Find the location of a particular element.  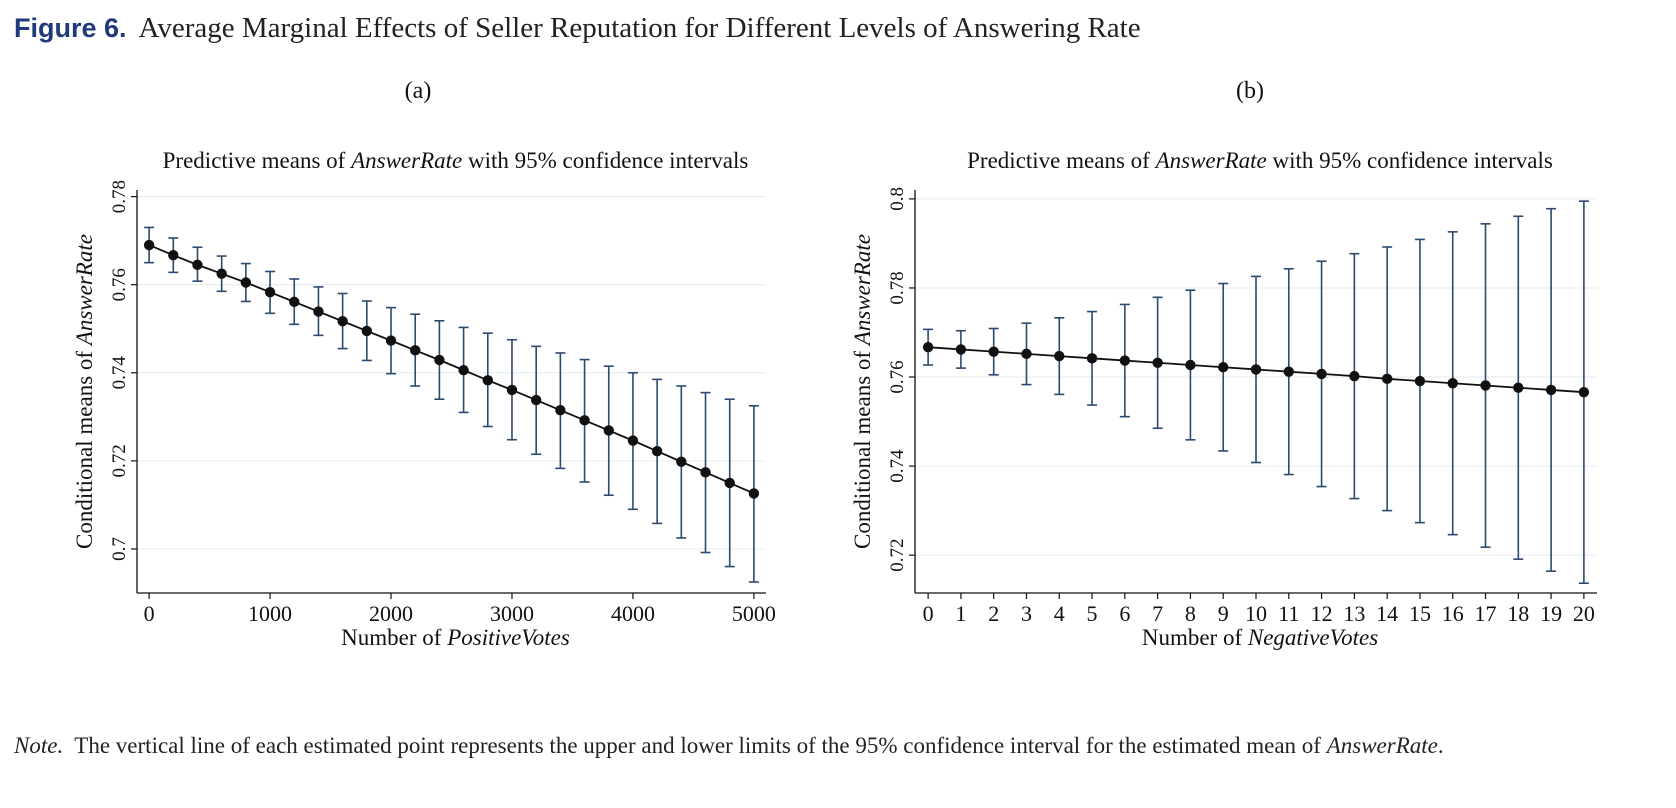

note-term: AnswerRate is located at coordinates (1382, 745).